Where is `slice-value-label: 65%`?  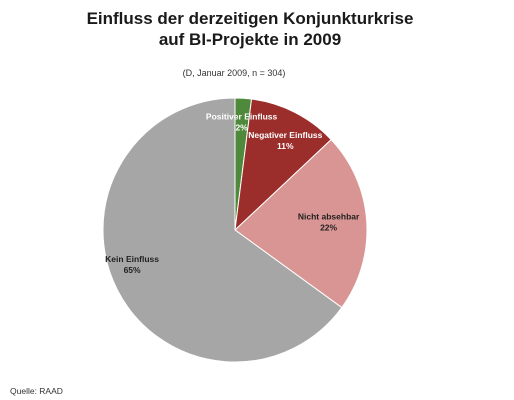
slice-value-label: 65% is located at coordinates (132, 270).